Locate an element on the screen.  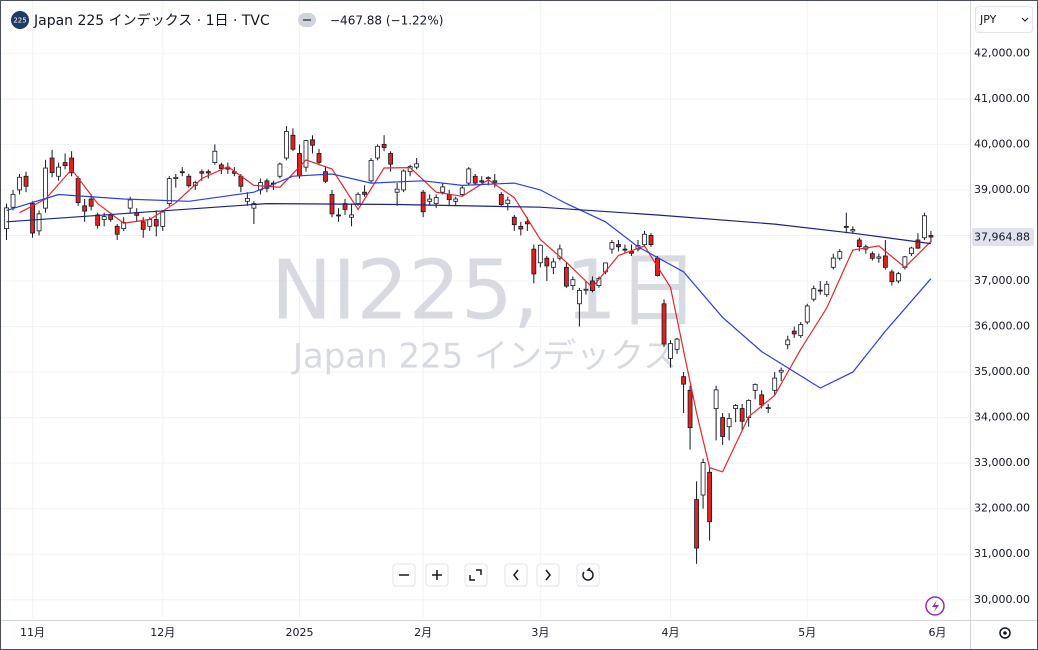
last-price-box is located at coordinates (1003, 237).